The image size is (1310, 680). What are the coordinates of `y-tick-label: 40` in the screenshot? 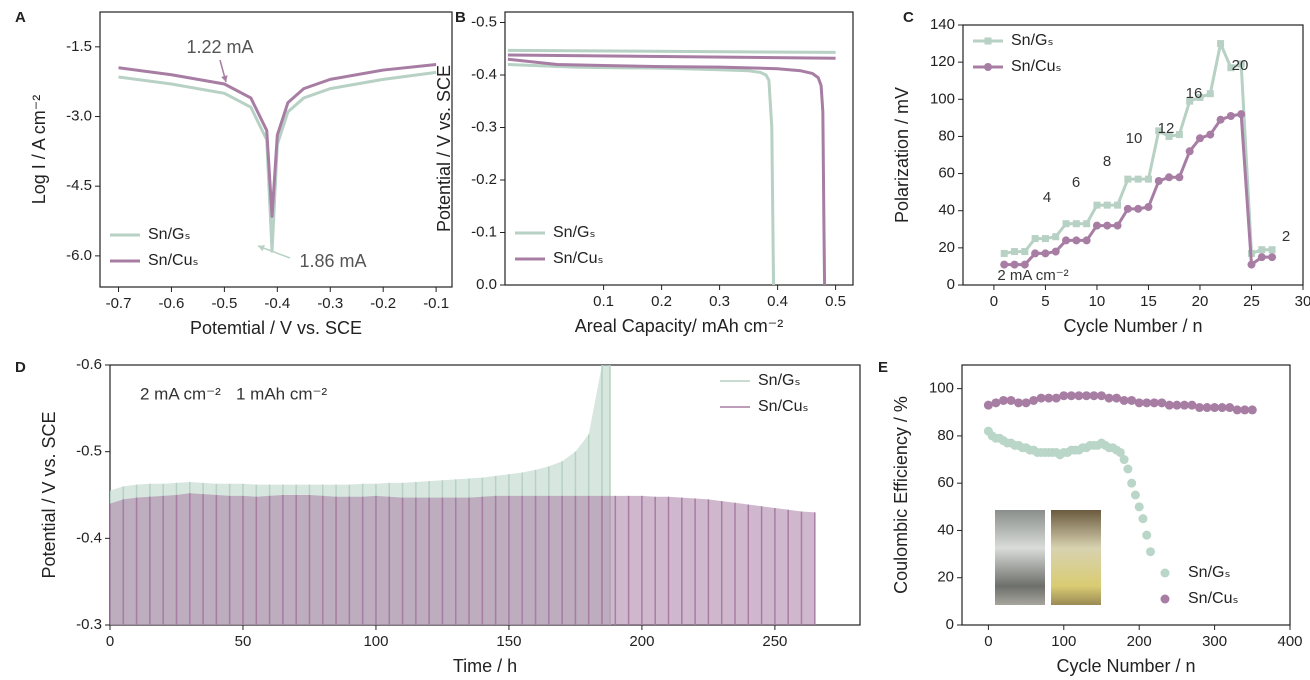 It's located at (946, 210).